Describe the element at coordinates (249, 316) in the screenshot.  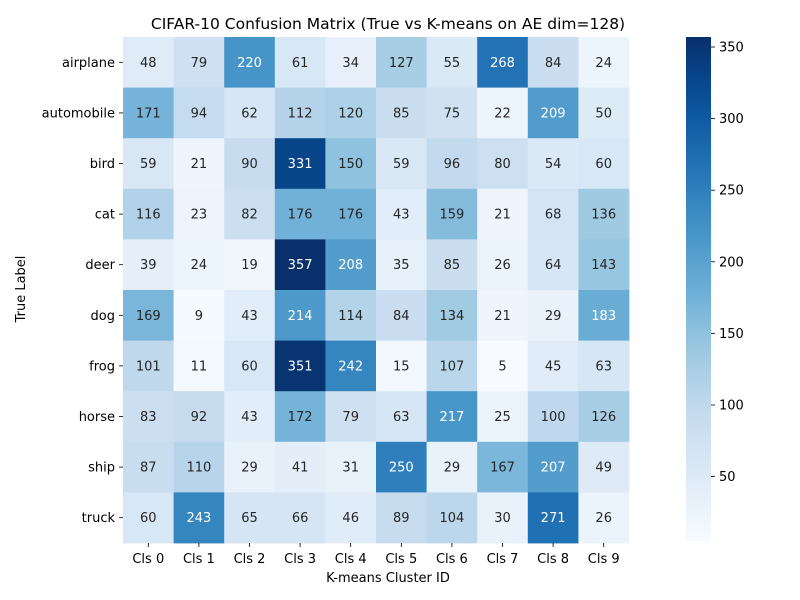
I see `cell-value-label: 43` at that location.